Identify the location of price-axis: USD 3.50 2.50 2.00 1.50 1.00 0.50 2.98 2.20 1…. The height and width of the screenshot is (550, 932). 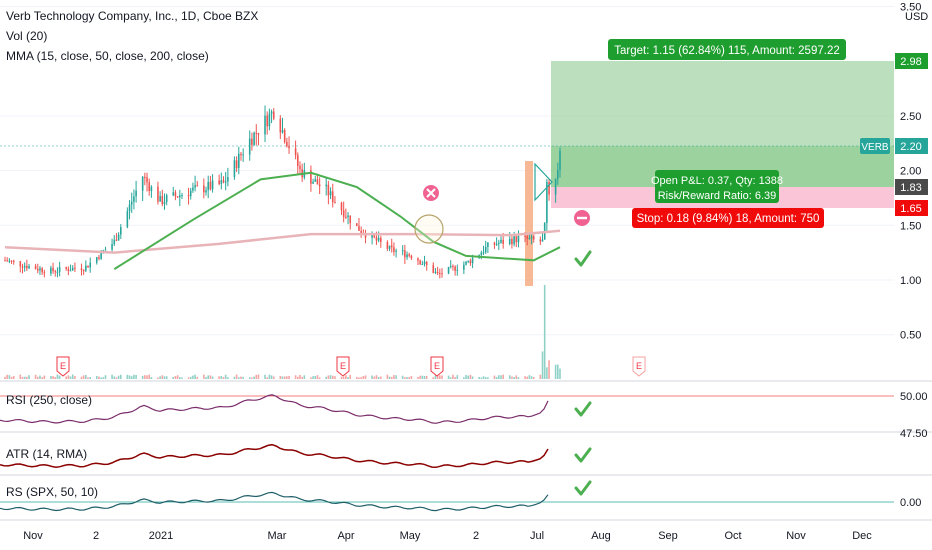
(913, 190).